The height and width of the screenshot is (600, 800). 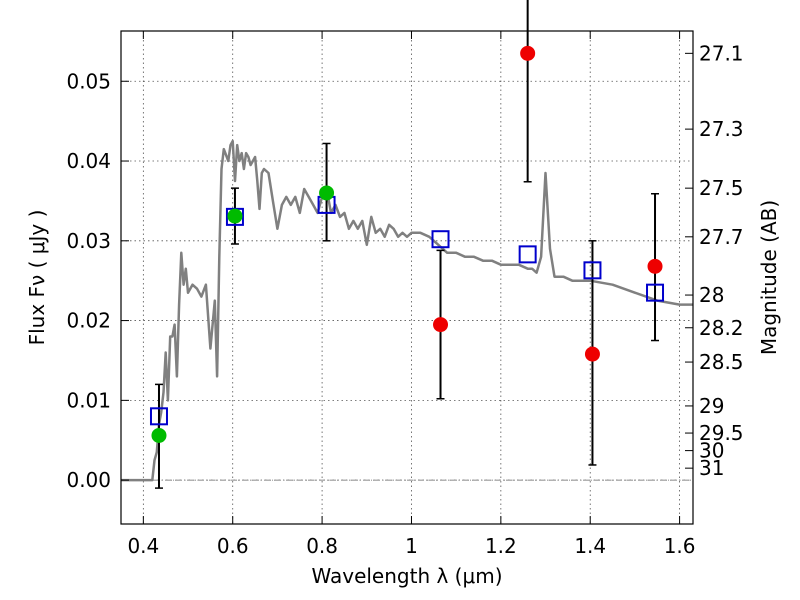 I want to click on magnitude-tick-label: 29, so click(x=711, y=406).